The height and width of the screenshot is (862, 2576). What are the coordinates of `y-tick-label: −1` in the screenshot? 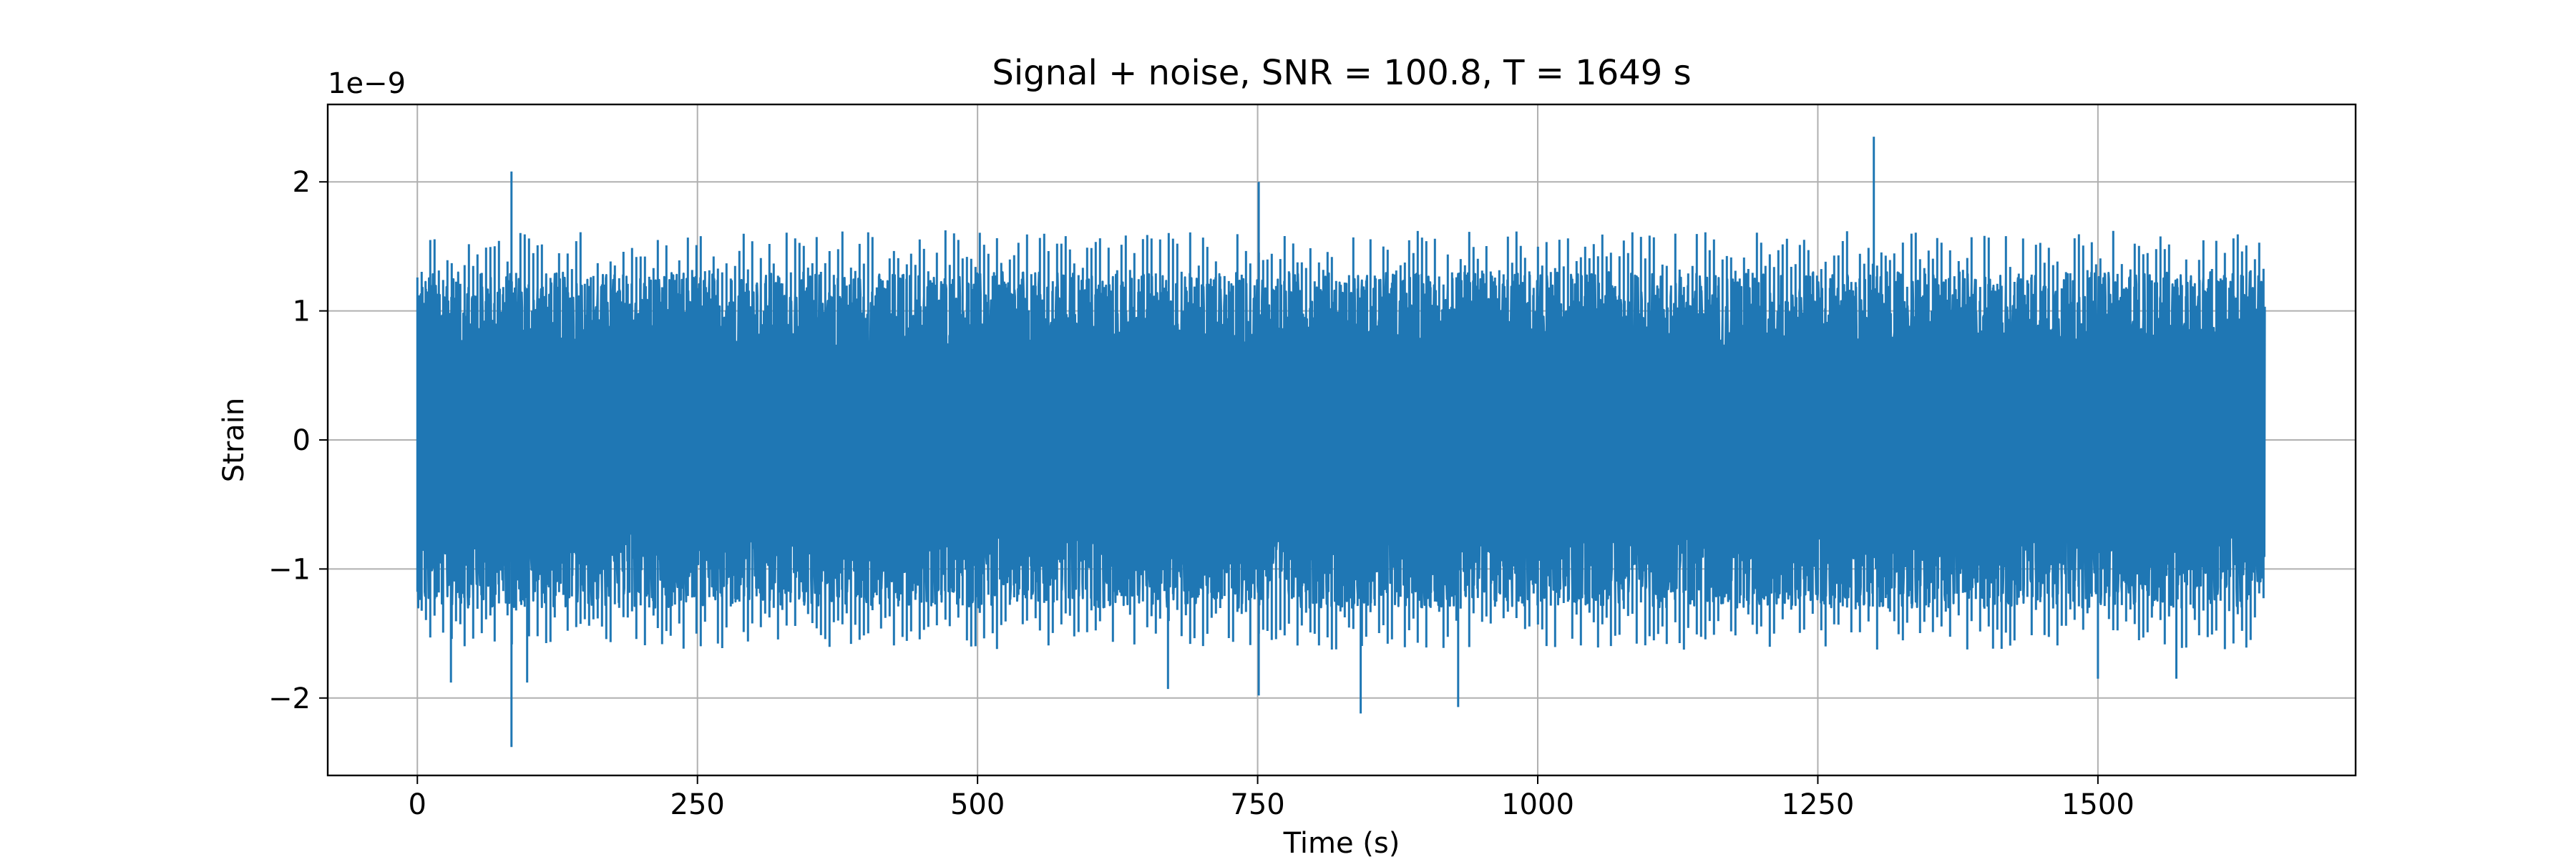 It's located at (289, 569).